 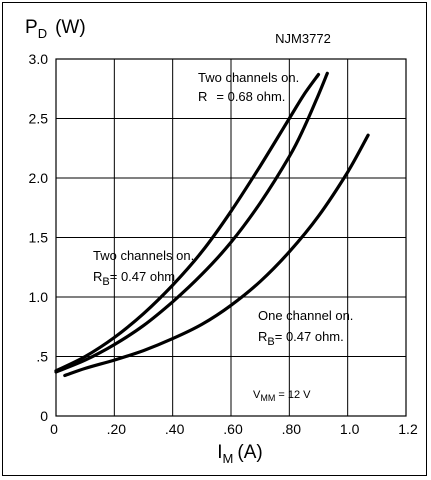 I want to click on y-tick-label: 1.0, so click(x=39, y=297).